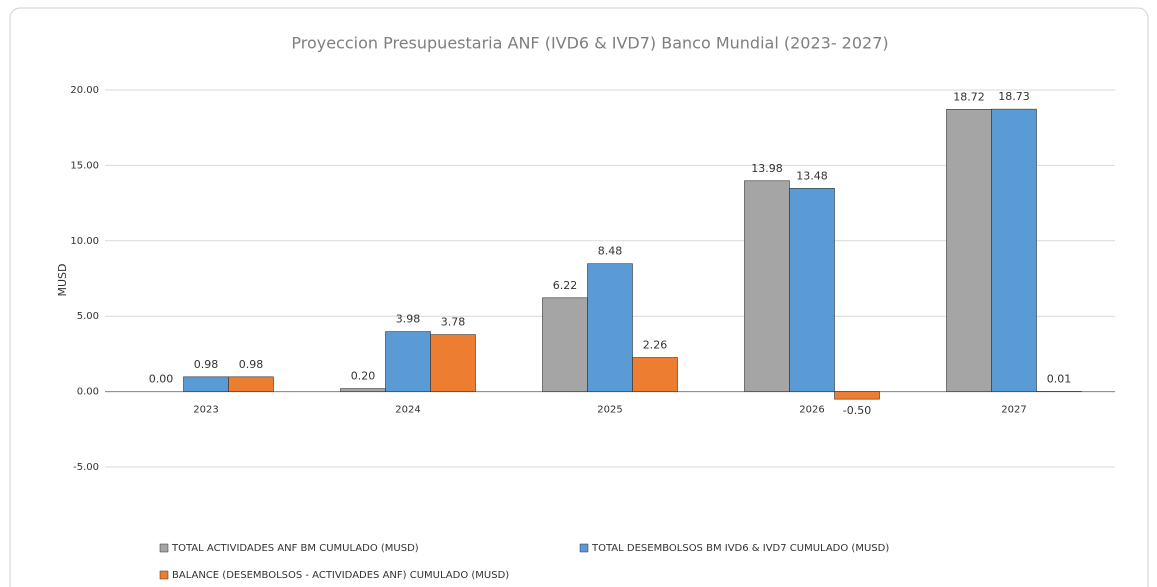 Image resolution: width=1157 pixels, height=587 pixels. What do you see at coordinates (767, 168) in the screenshot?
I see `data-label: 13.98` at bounding box center [767, 168].